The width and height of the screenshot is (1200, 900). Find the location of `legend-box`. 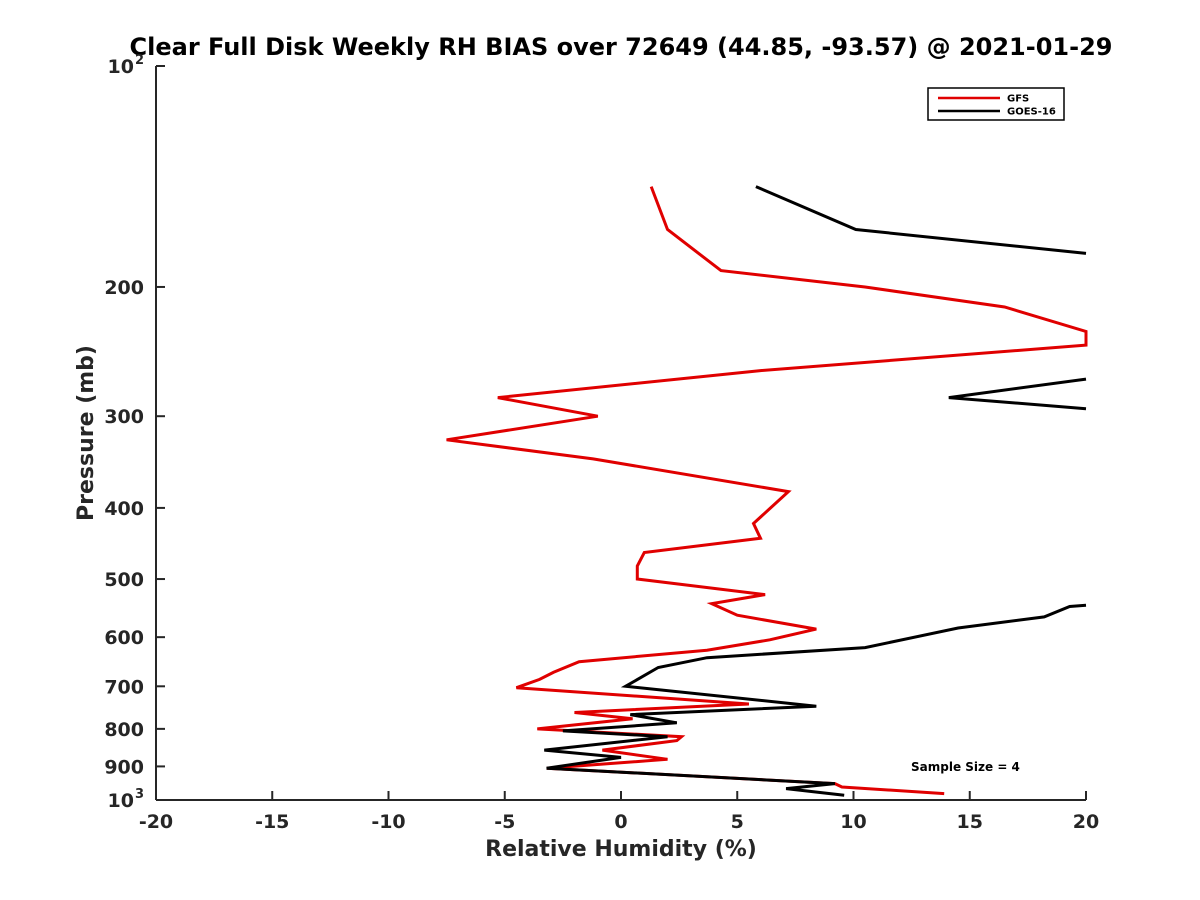

legend-box is located at coordinates (996, 104).